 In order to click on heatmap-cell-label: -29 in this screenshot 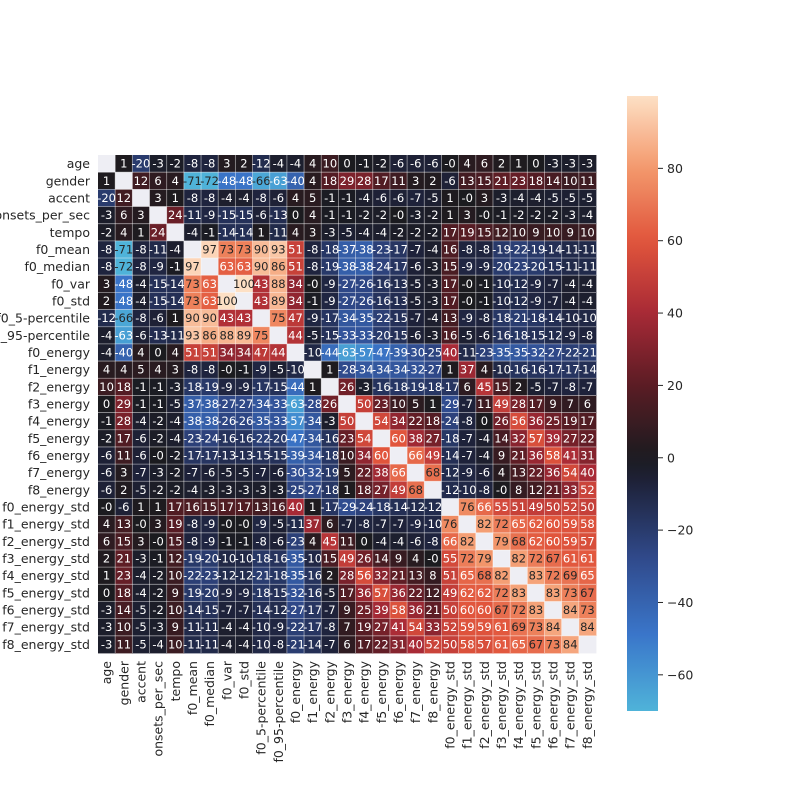, I will do `click(347, 507)`.